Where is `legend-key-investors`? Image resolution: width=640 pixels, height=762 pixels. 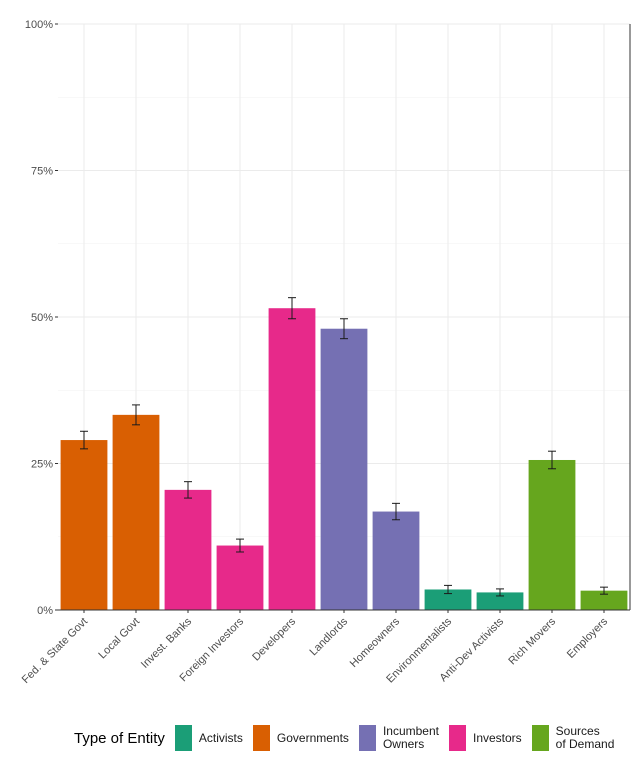 legend-key-investors is located at coordinates (457, 738).